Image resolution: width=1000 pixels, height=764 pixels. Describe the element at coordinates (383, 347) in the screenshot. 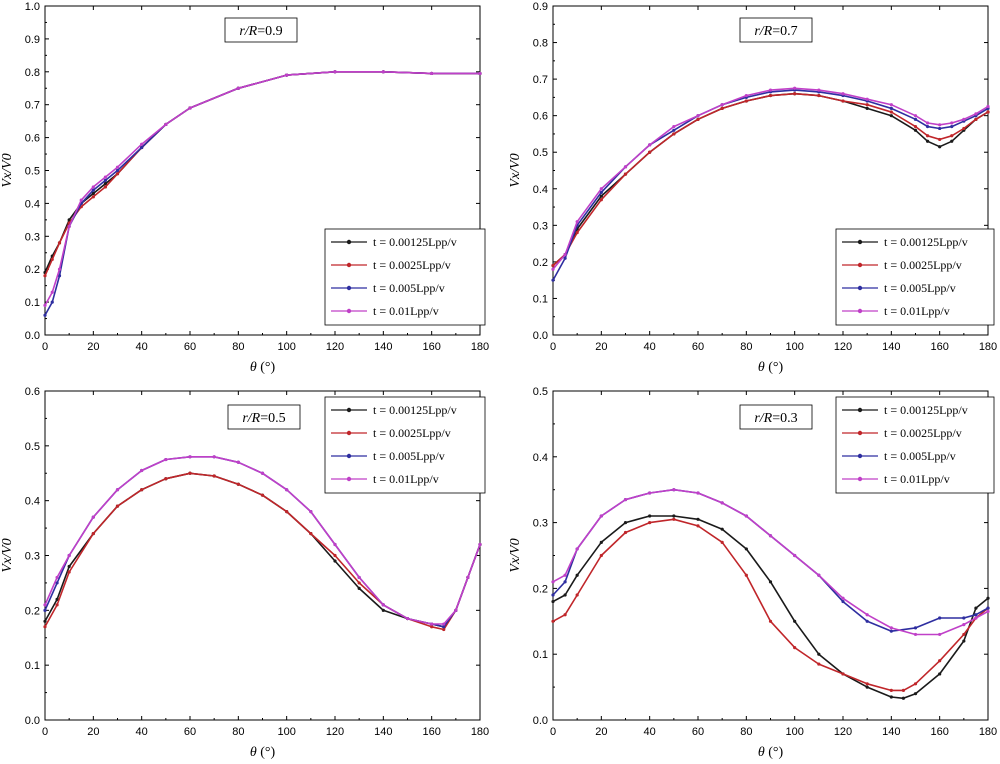

I see `x-tick-label: 140` at that location.